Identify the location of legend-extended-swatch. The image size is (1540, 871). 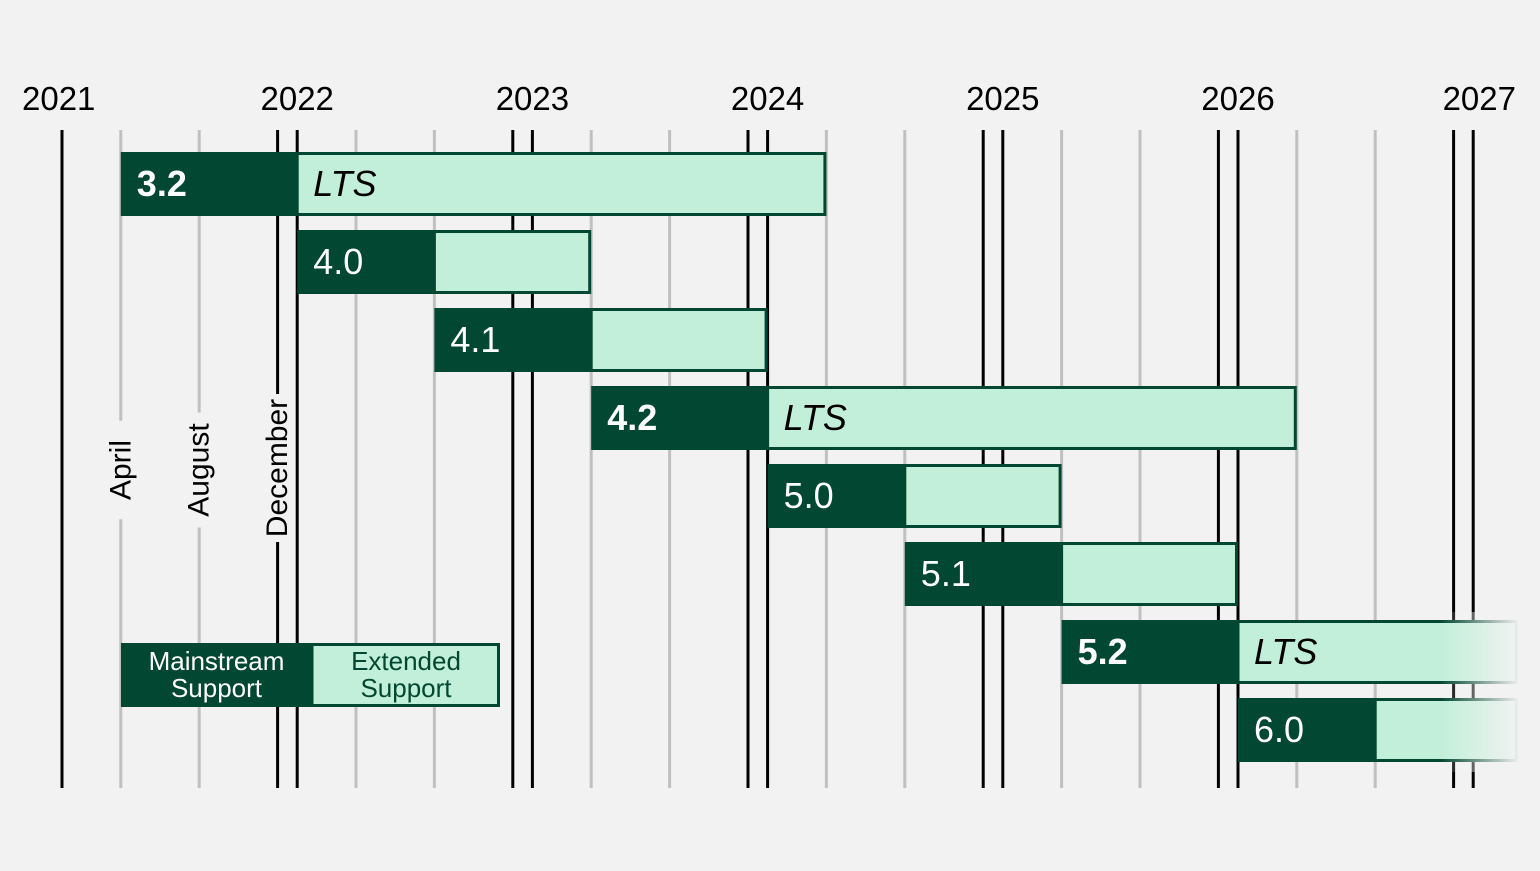
(405, 675).